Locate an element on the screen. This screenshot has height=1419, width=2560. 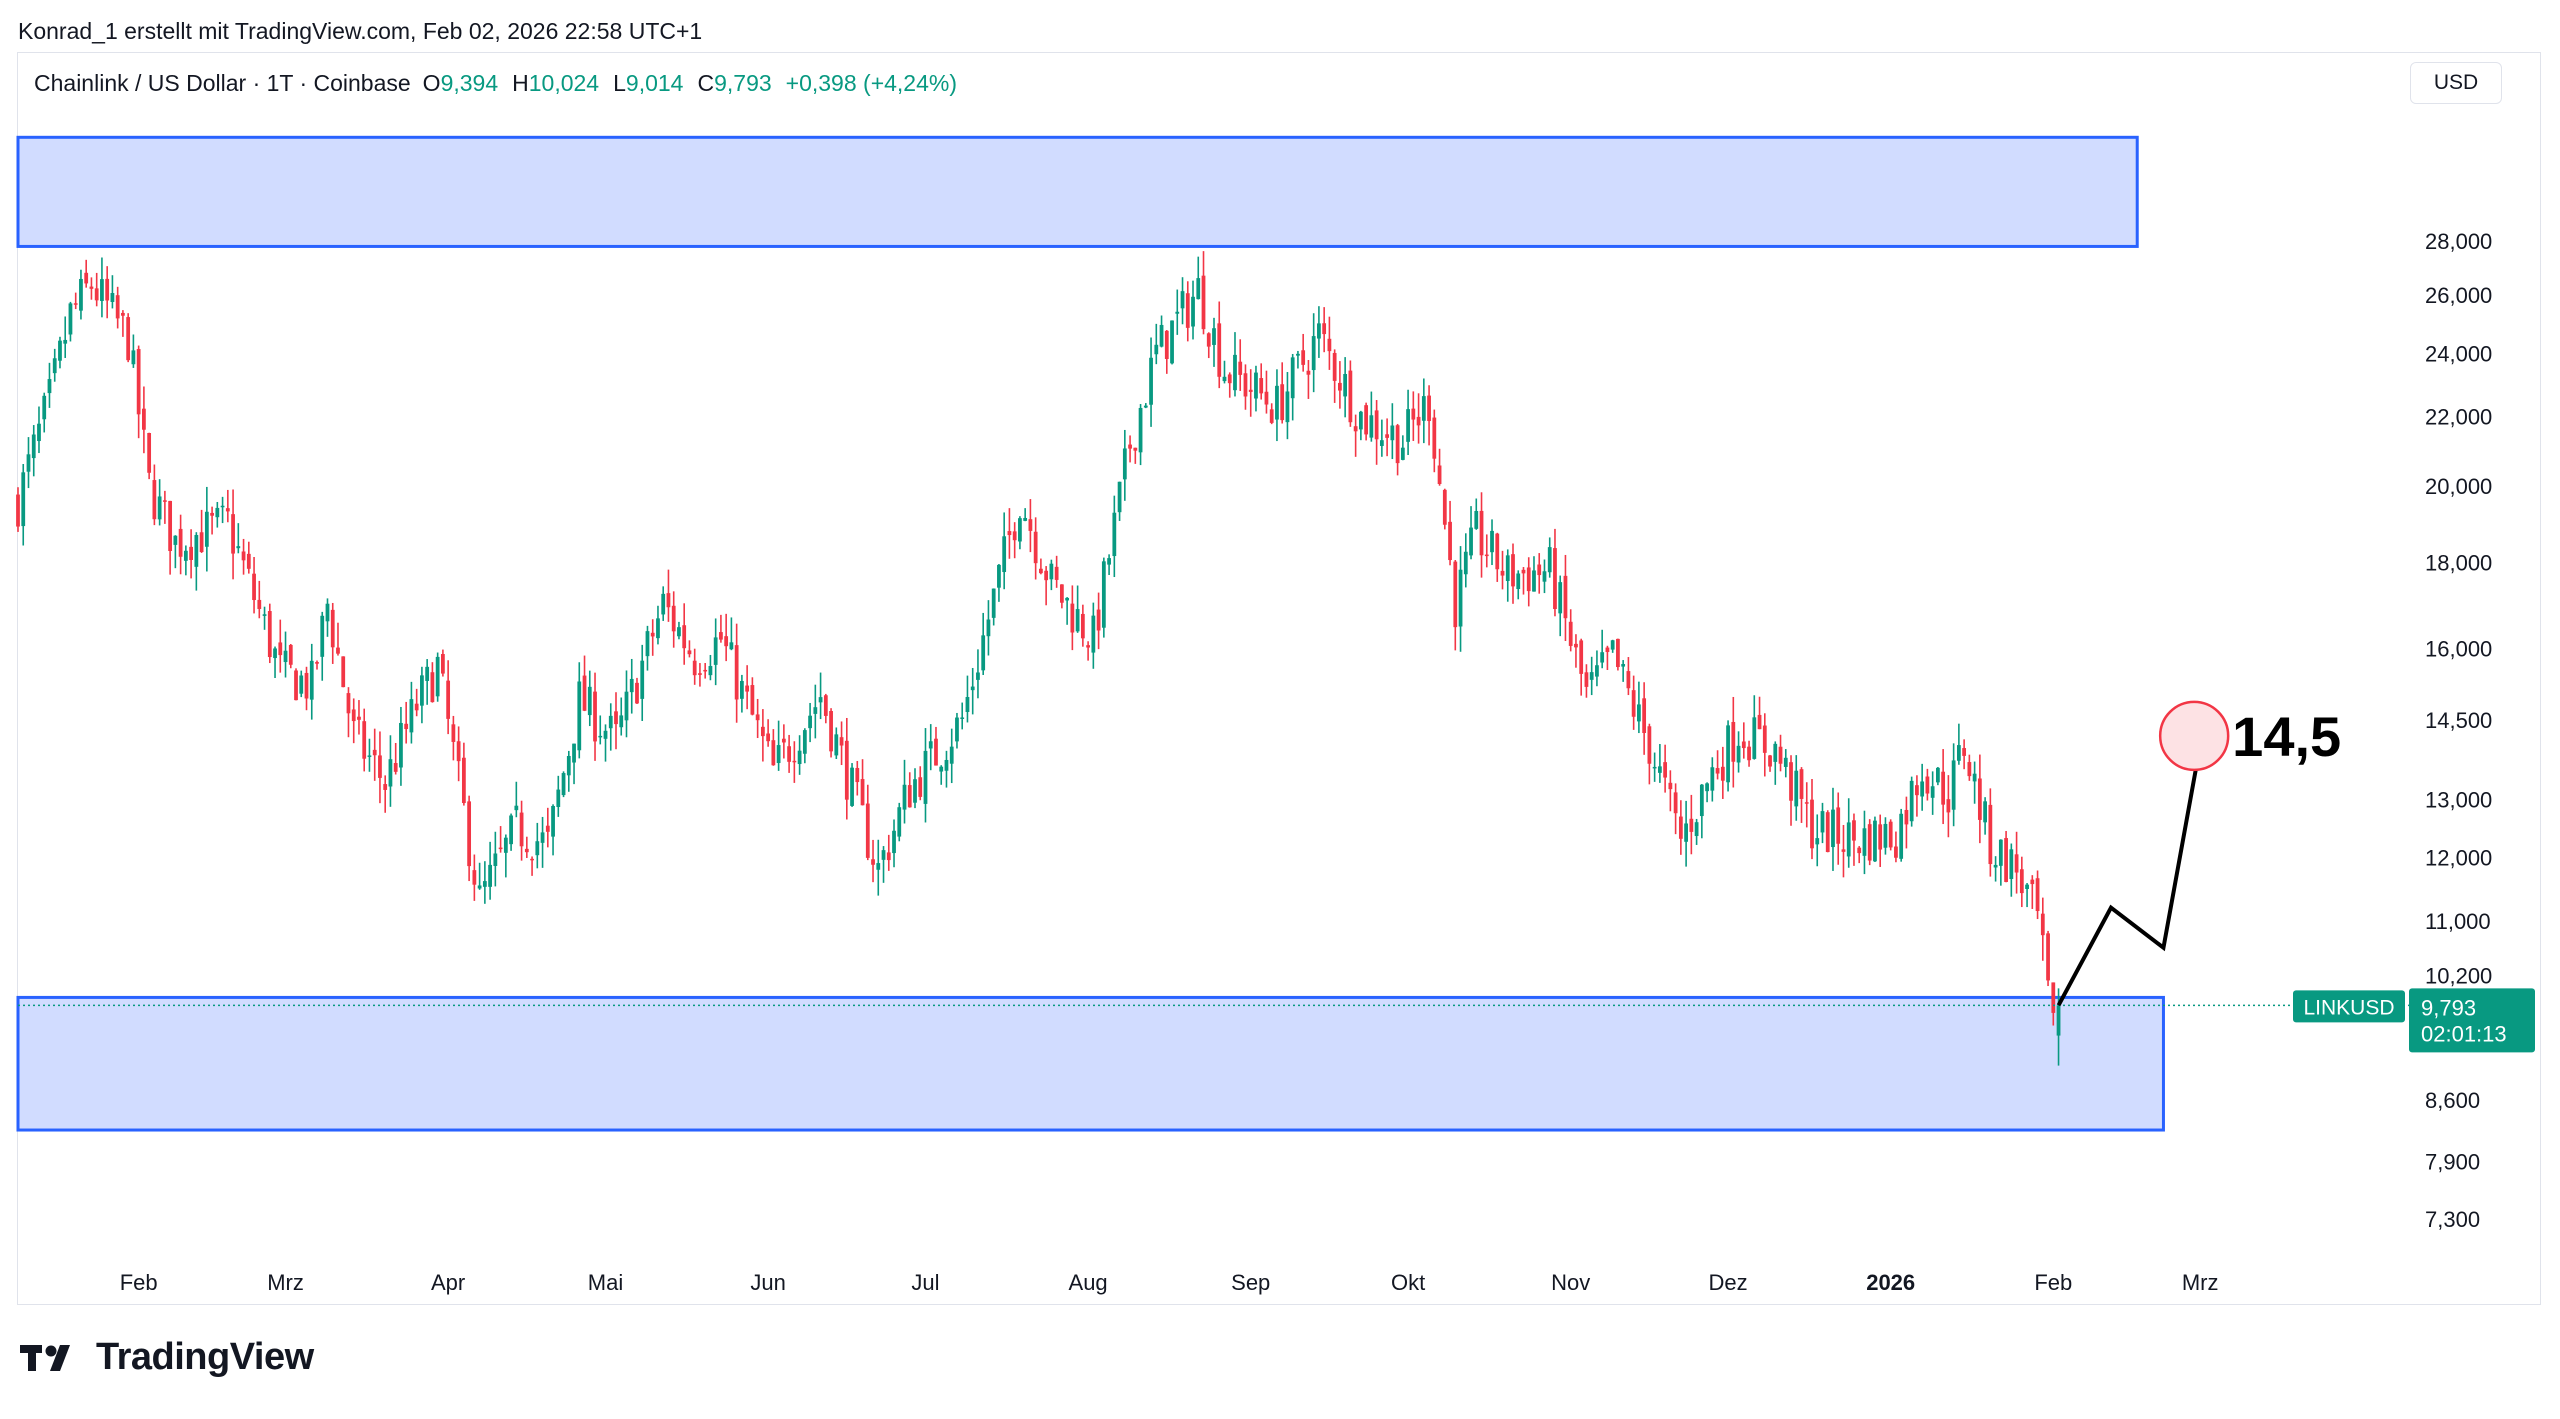
x-tick-label: Jul is located at coordinates (925, 1282).